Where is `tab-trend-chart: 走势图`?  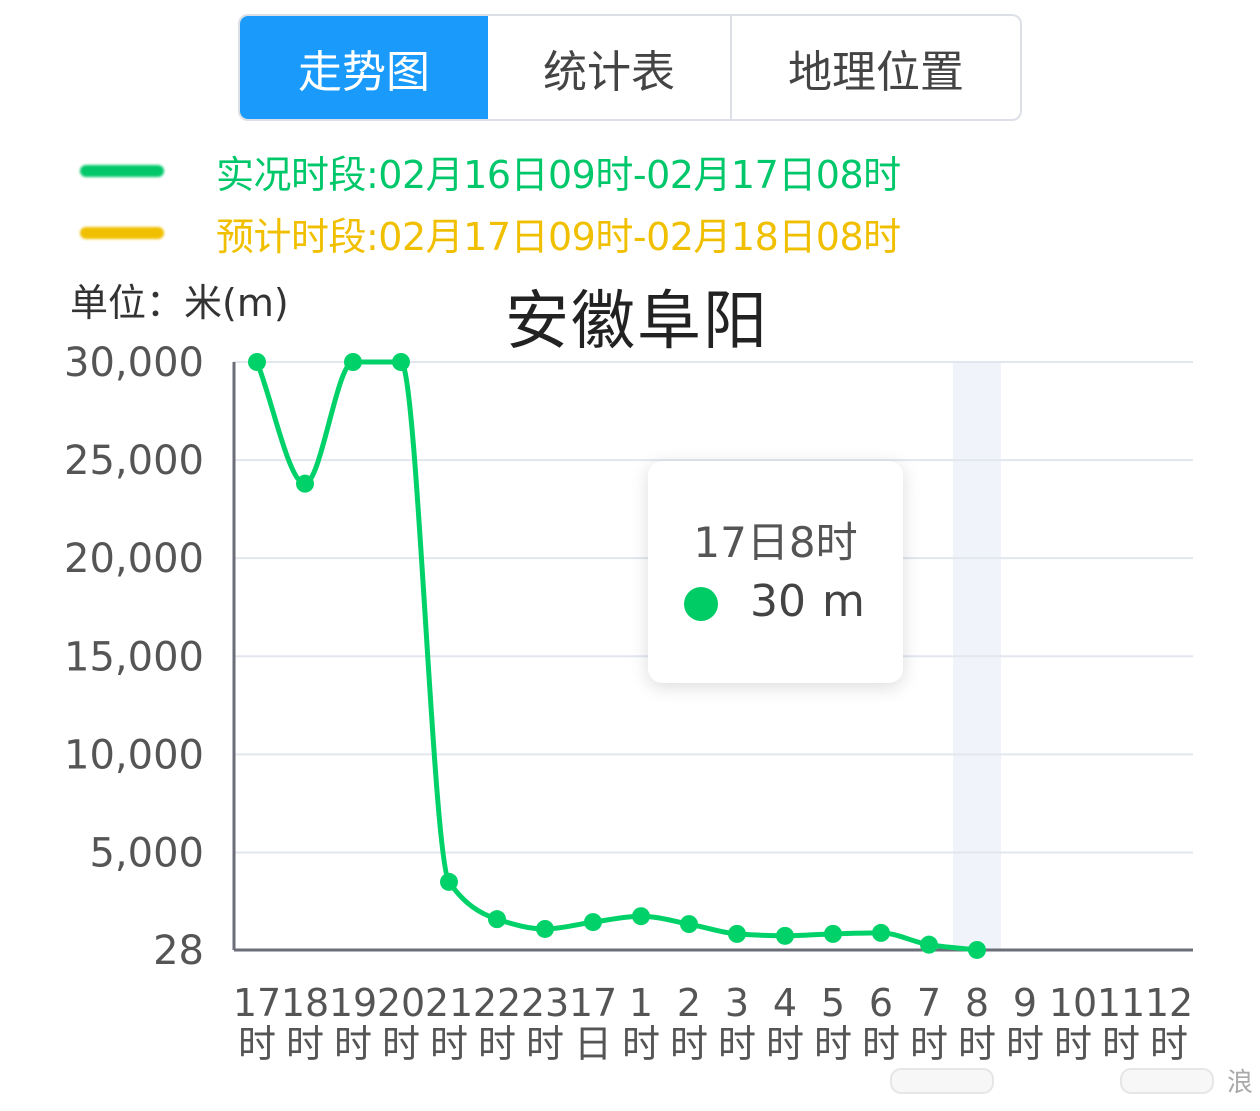
tab-trend-chart: 走势图 is located at coordinates (364, 67).